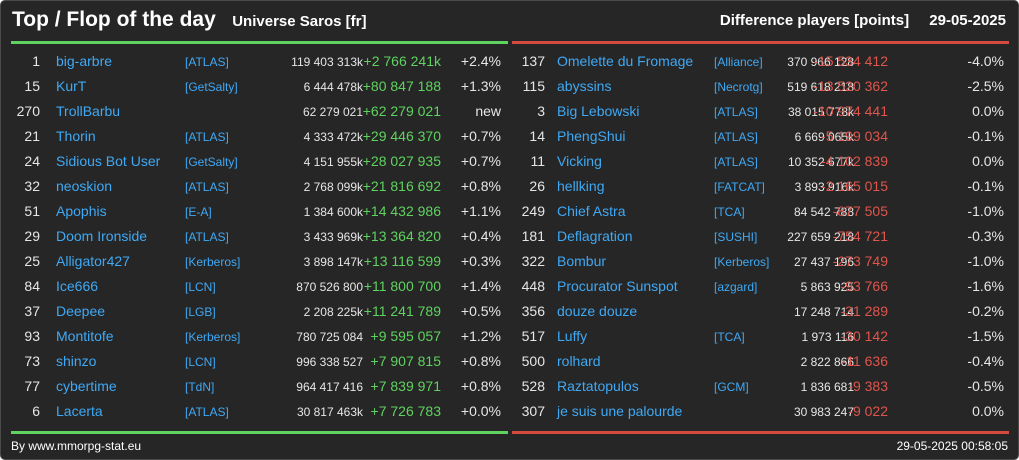 The image size is (1019, 460). I want to click on alliance-tag: [GCM], so click(731, 387).